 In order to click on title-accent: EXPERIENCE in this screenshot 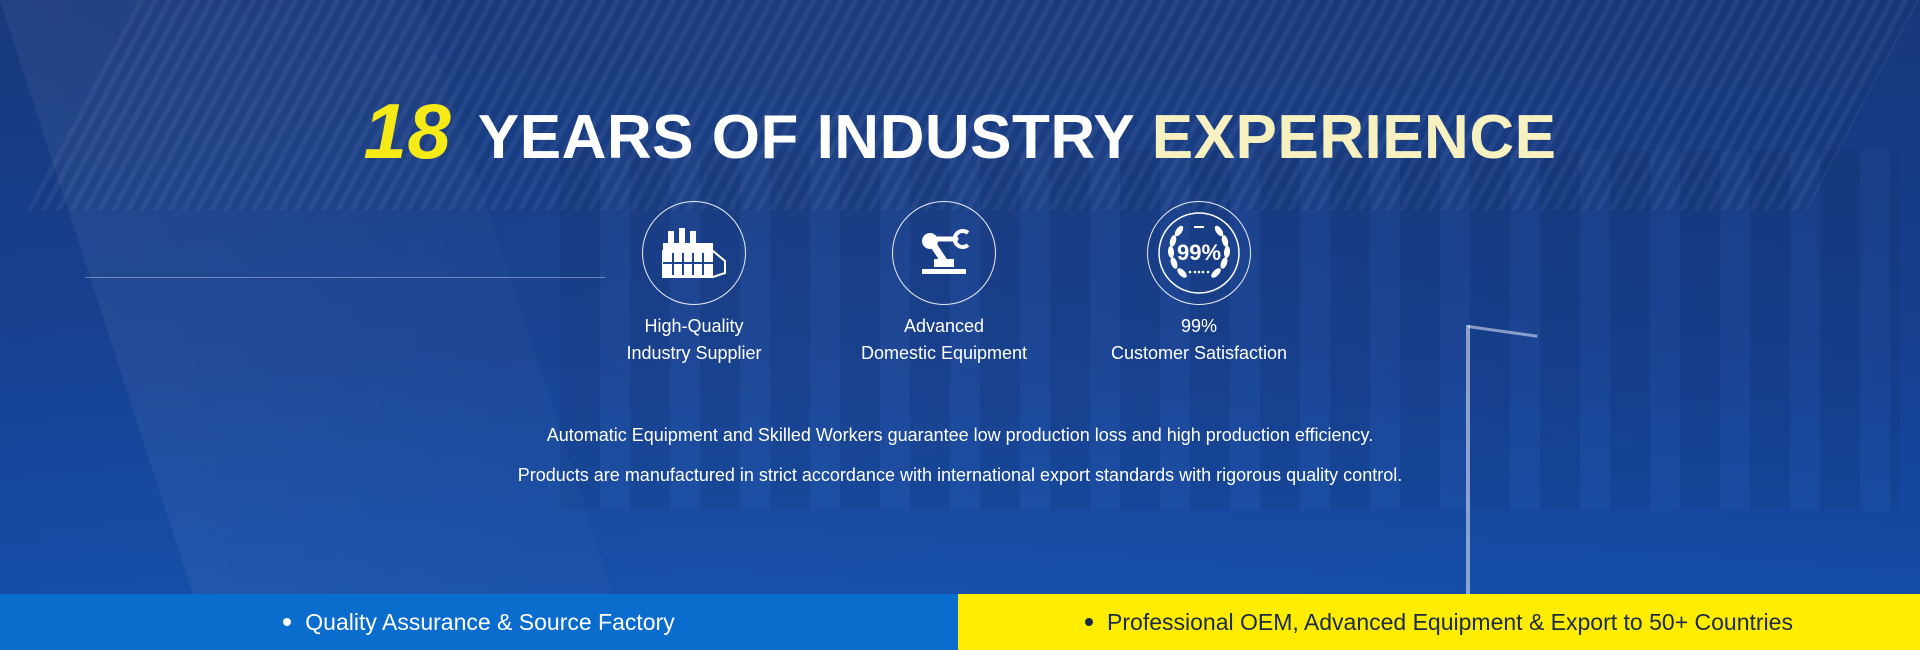, I will do `click(1354, 137)`.